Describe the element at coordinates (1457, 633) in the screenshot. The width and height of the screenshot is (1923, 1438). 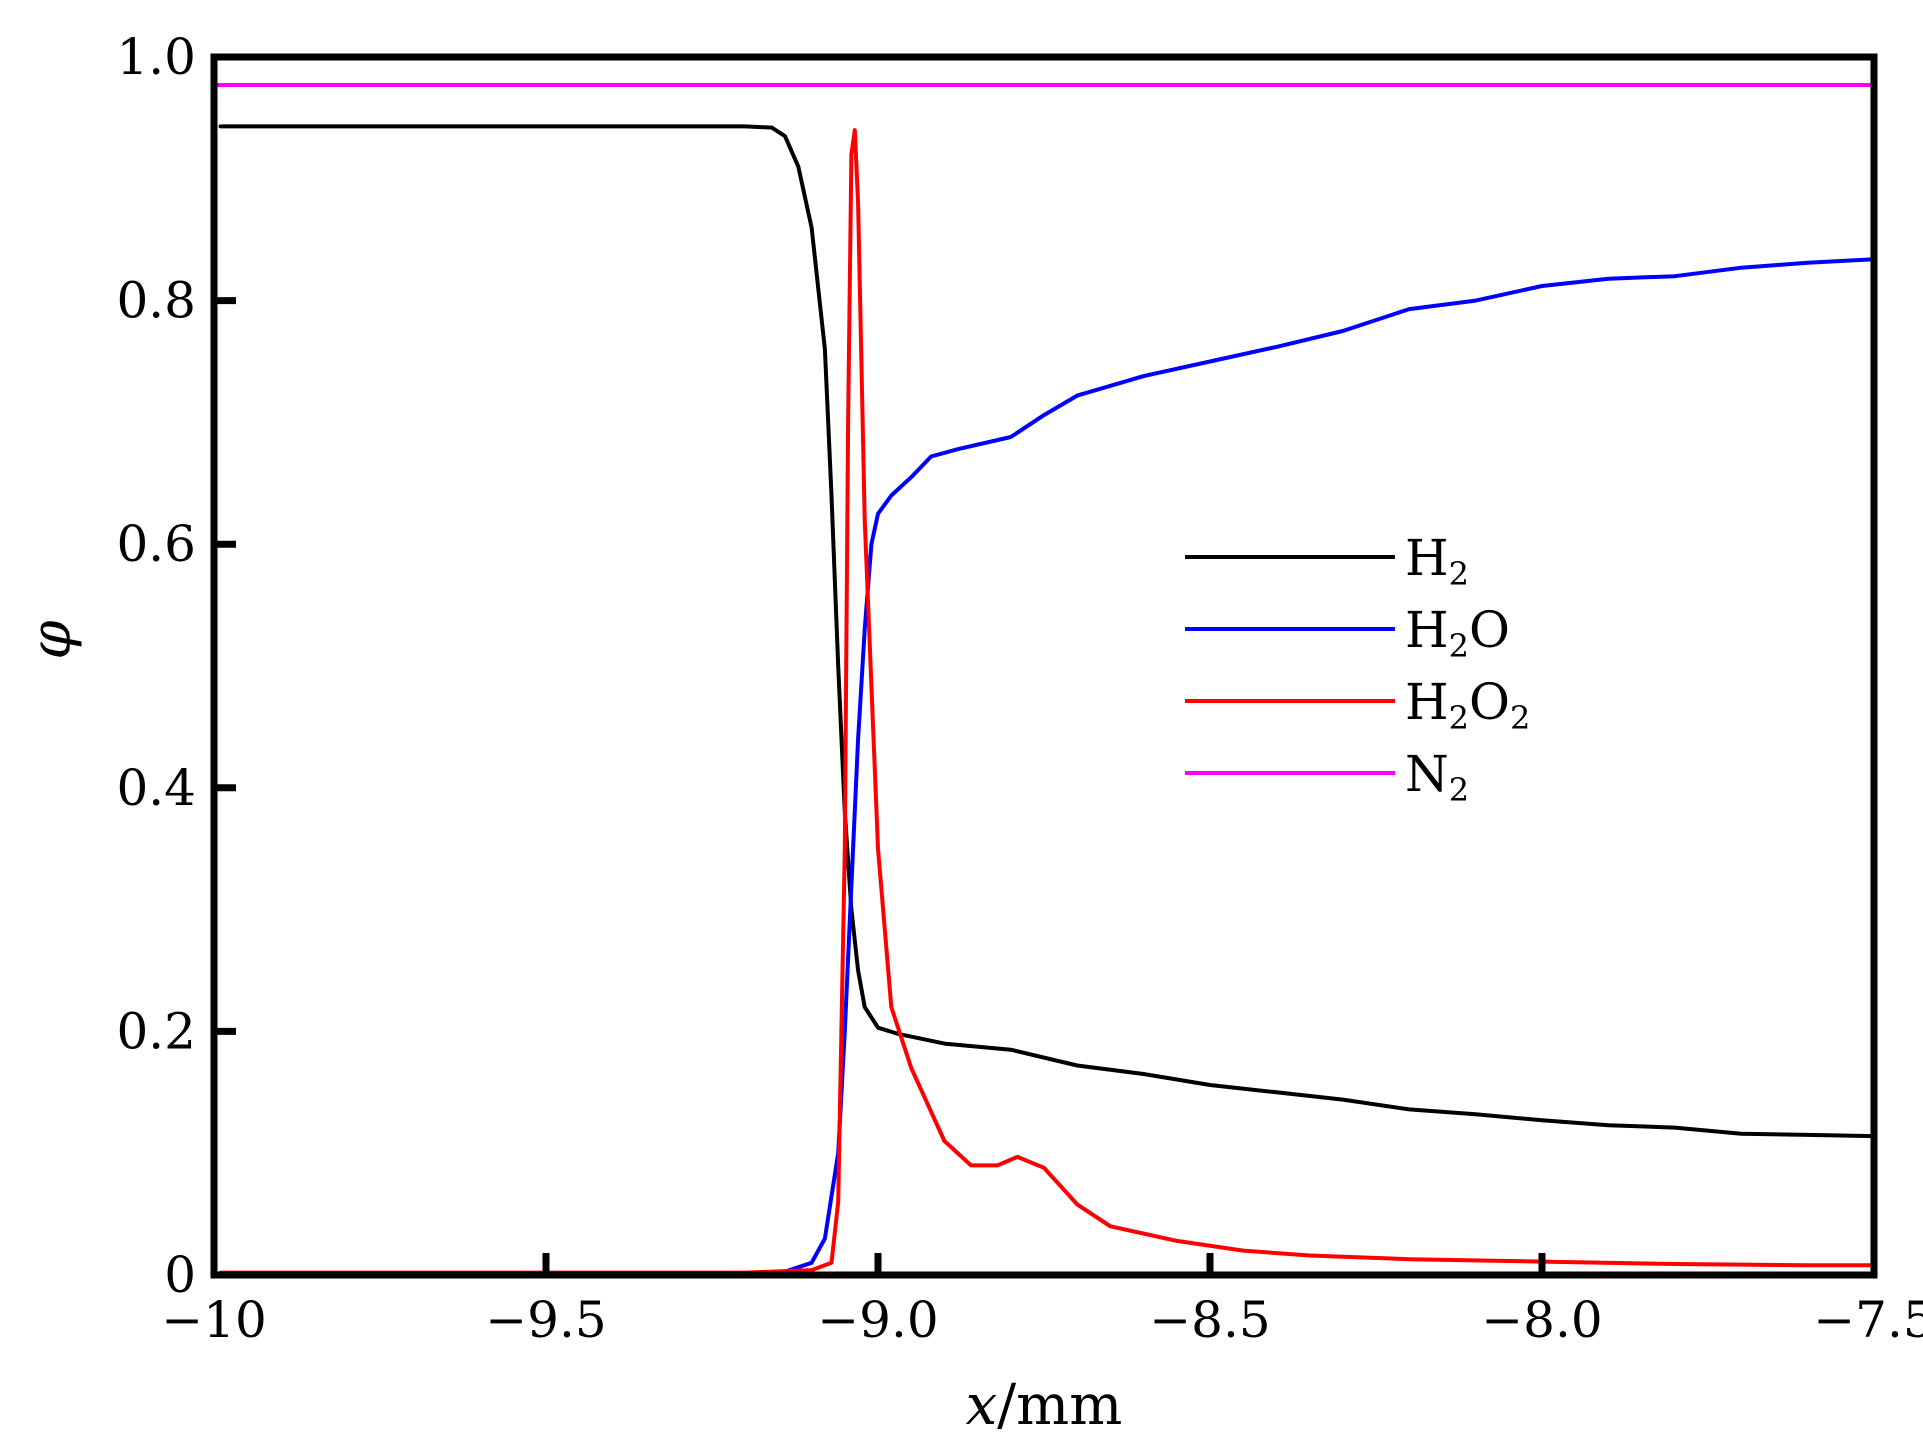
I see `legend-label: H2O` at that location.